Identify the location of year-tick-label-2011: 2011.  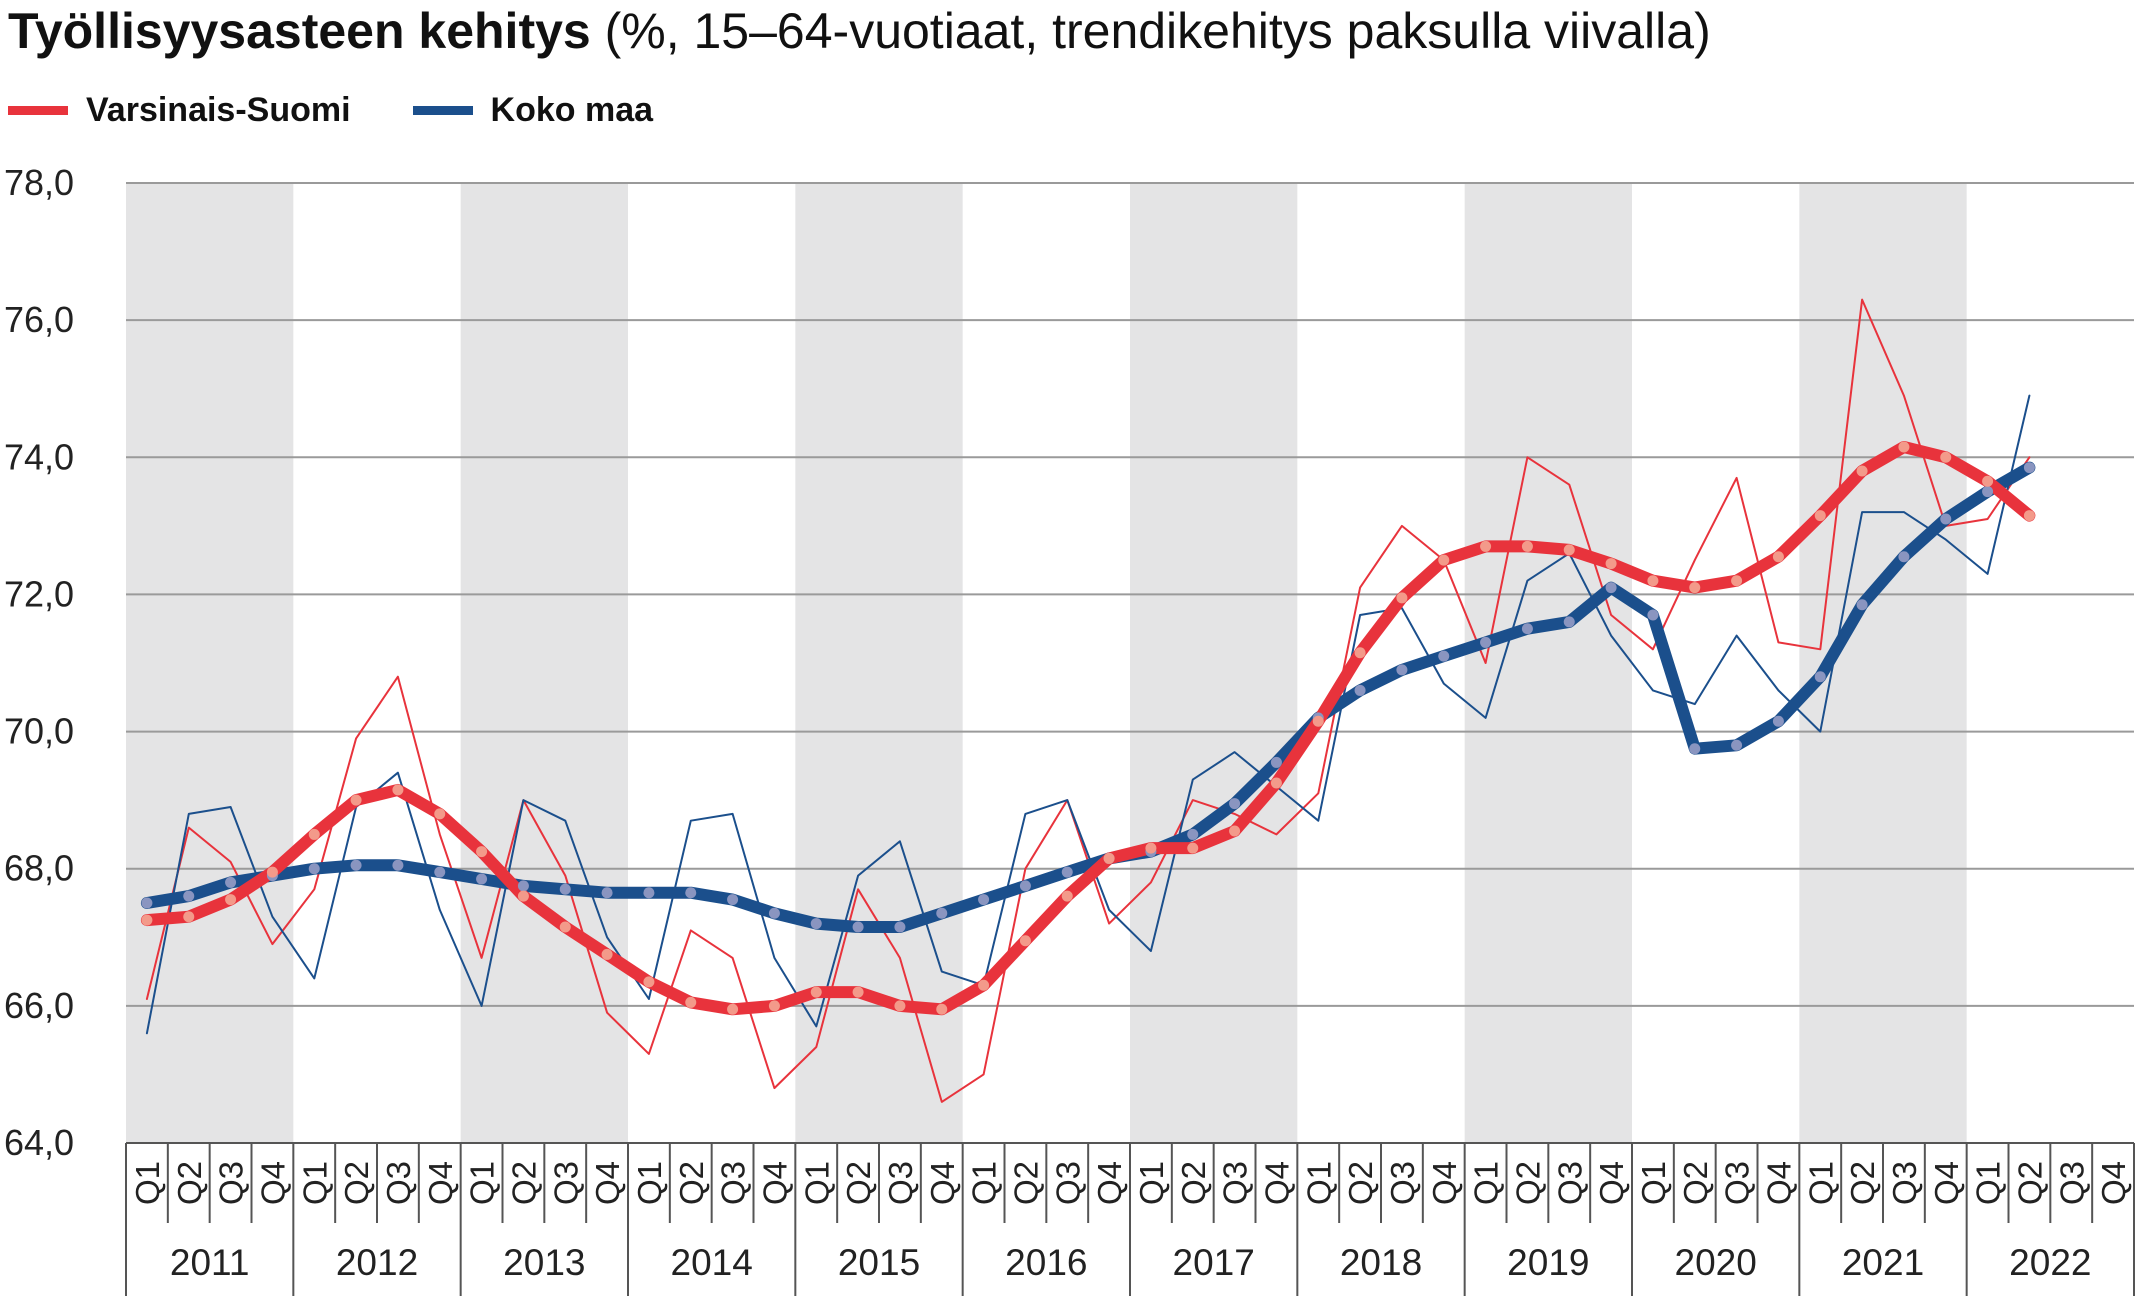
(210, 1262).